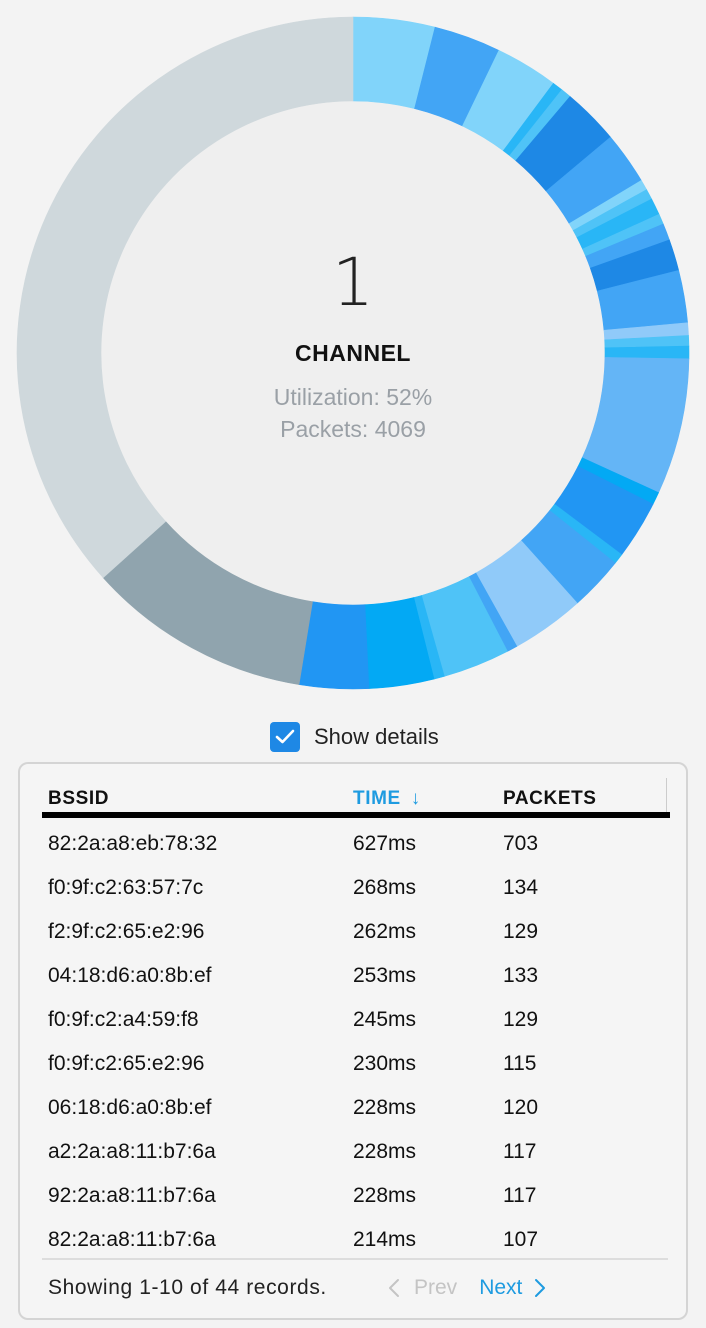 The image size is (706, 1328). What do you see at coordinates (353, 397) in the screenshot?
I see `utilization-text: Utilization: 52%` at bounding box center [353, 397].